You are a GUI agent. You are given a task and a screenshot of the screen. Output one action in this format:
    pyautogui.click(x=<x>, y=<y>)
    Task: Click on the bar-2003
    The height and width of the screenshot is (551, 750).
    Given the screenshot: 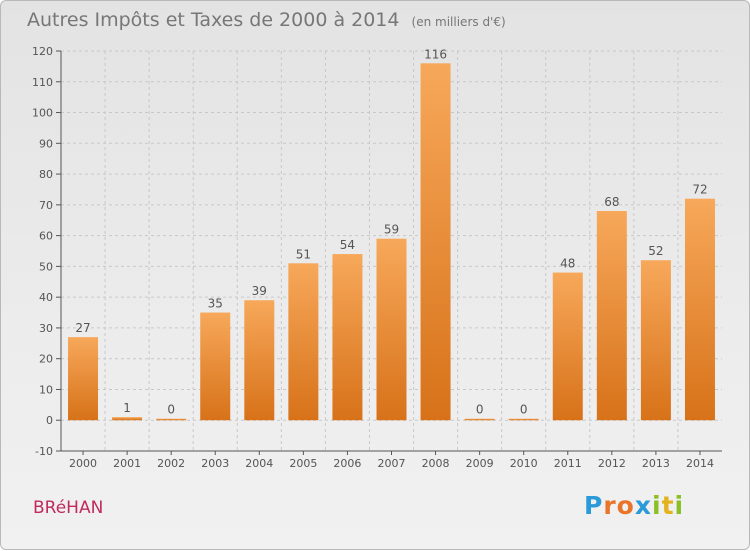 What is the action you would take?
    pyautogui.click(x=215, y=366)
    